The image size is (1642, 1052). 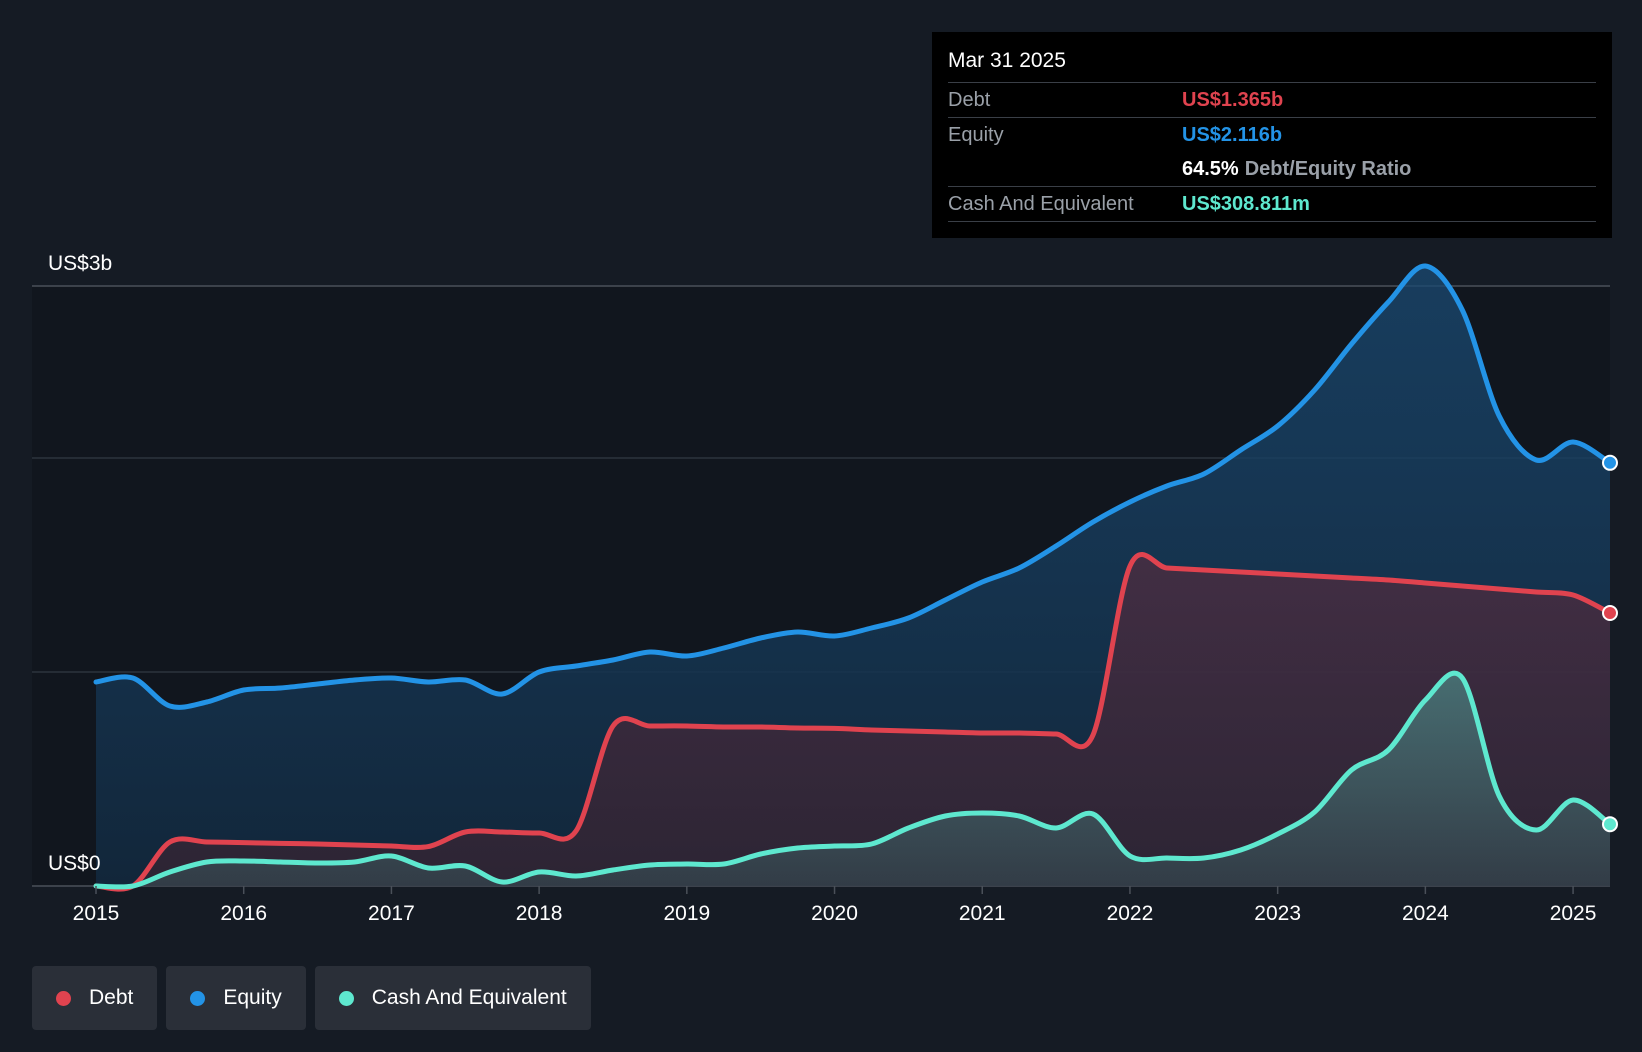 I want to click on debt-end-marker, so click(x=1610, y=613).